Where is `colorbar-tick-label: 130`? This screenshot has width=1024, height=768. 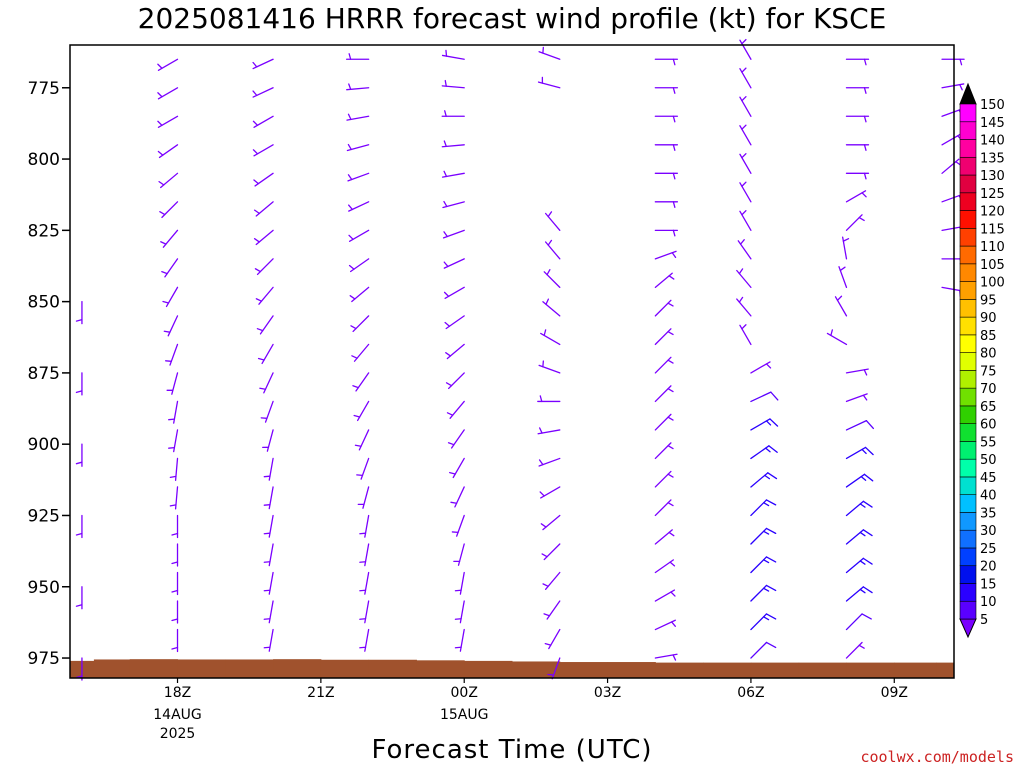 colorbar-tick-label: 130 is located at coordinates (992, 176).